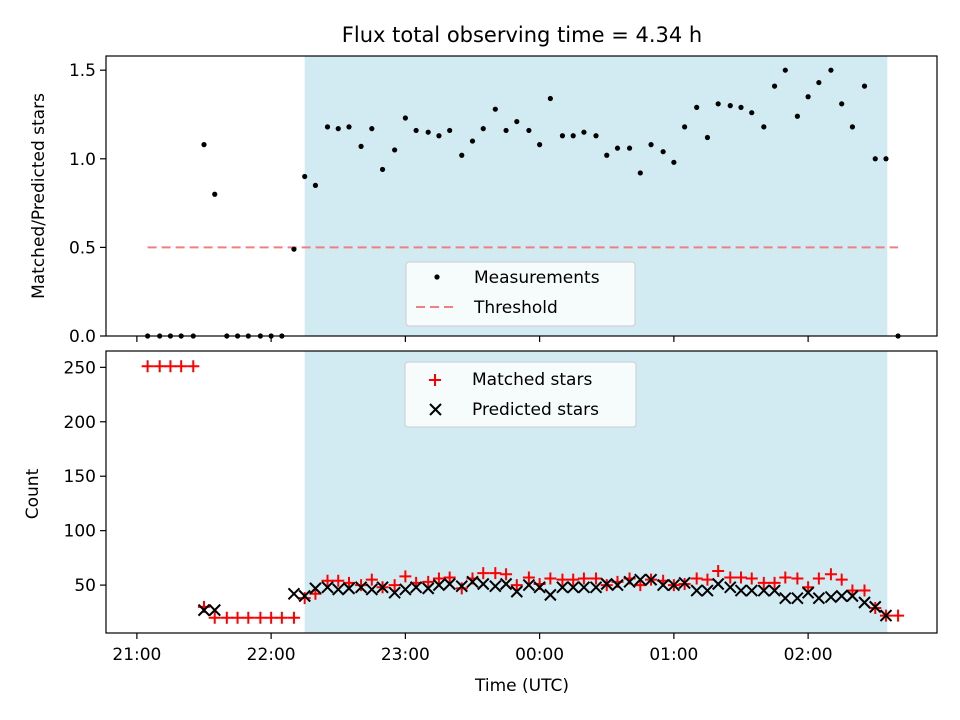 The height and width of the screenshot is (720, 960). I want to click on legend-predicted-label: Predicted stars, so click(535, 410).